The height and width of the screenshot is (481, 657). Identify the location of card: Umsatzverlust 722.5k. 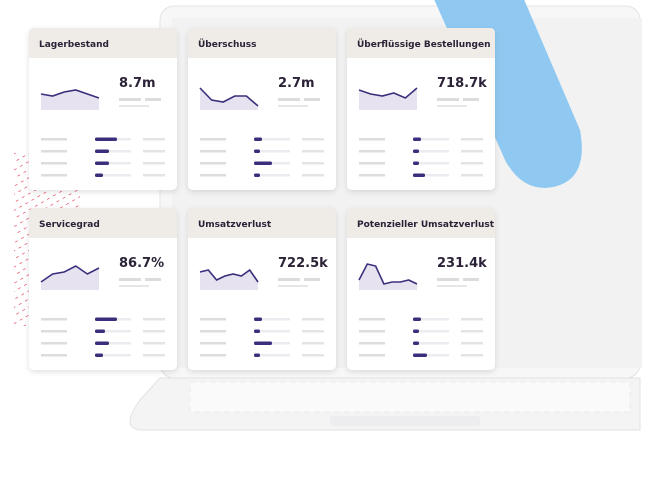
(262, 289).